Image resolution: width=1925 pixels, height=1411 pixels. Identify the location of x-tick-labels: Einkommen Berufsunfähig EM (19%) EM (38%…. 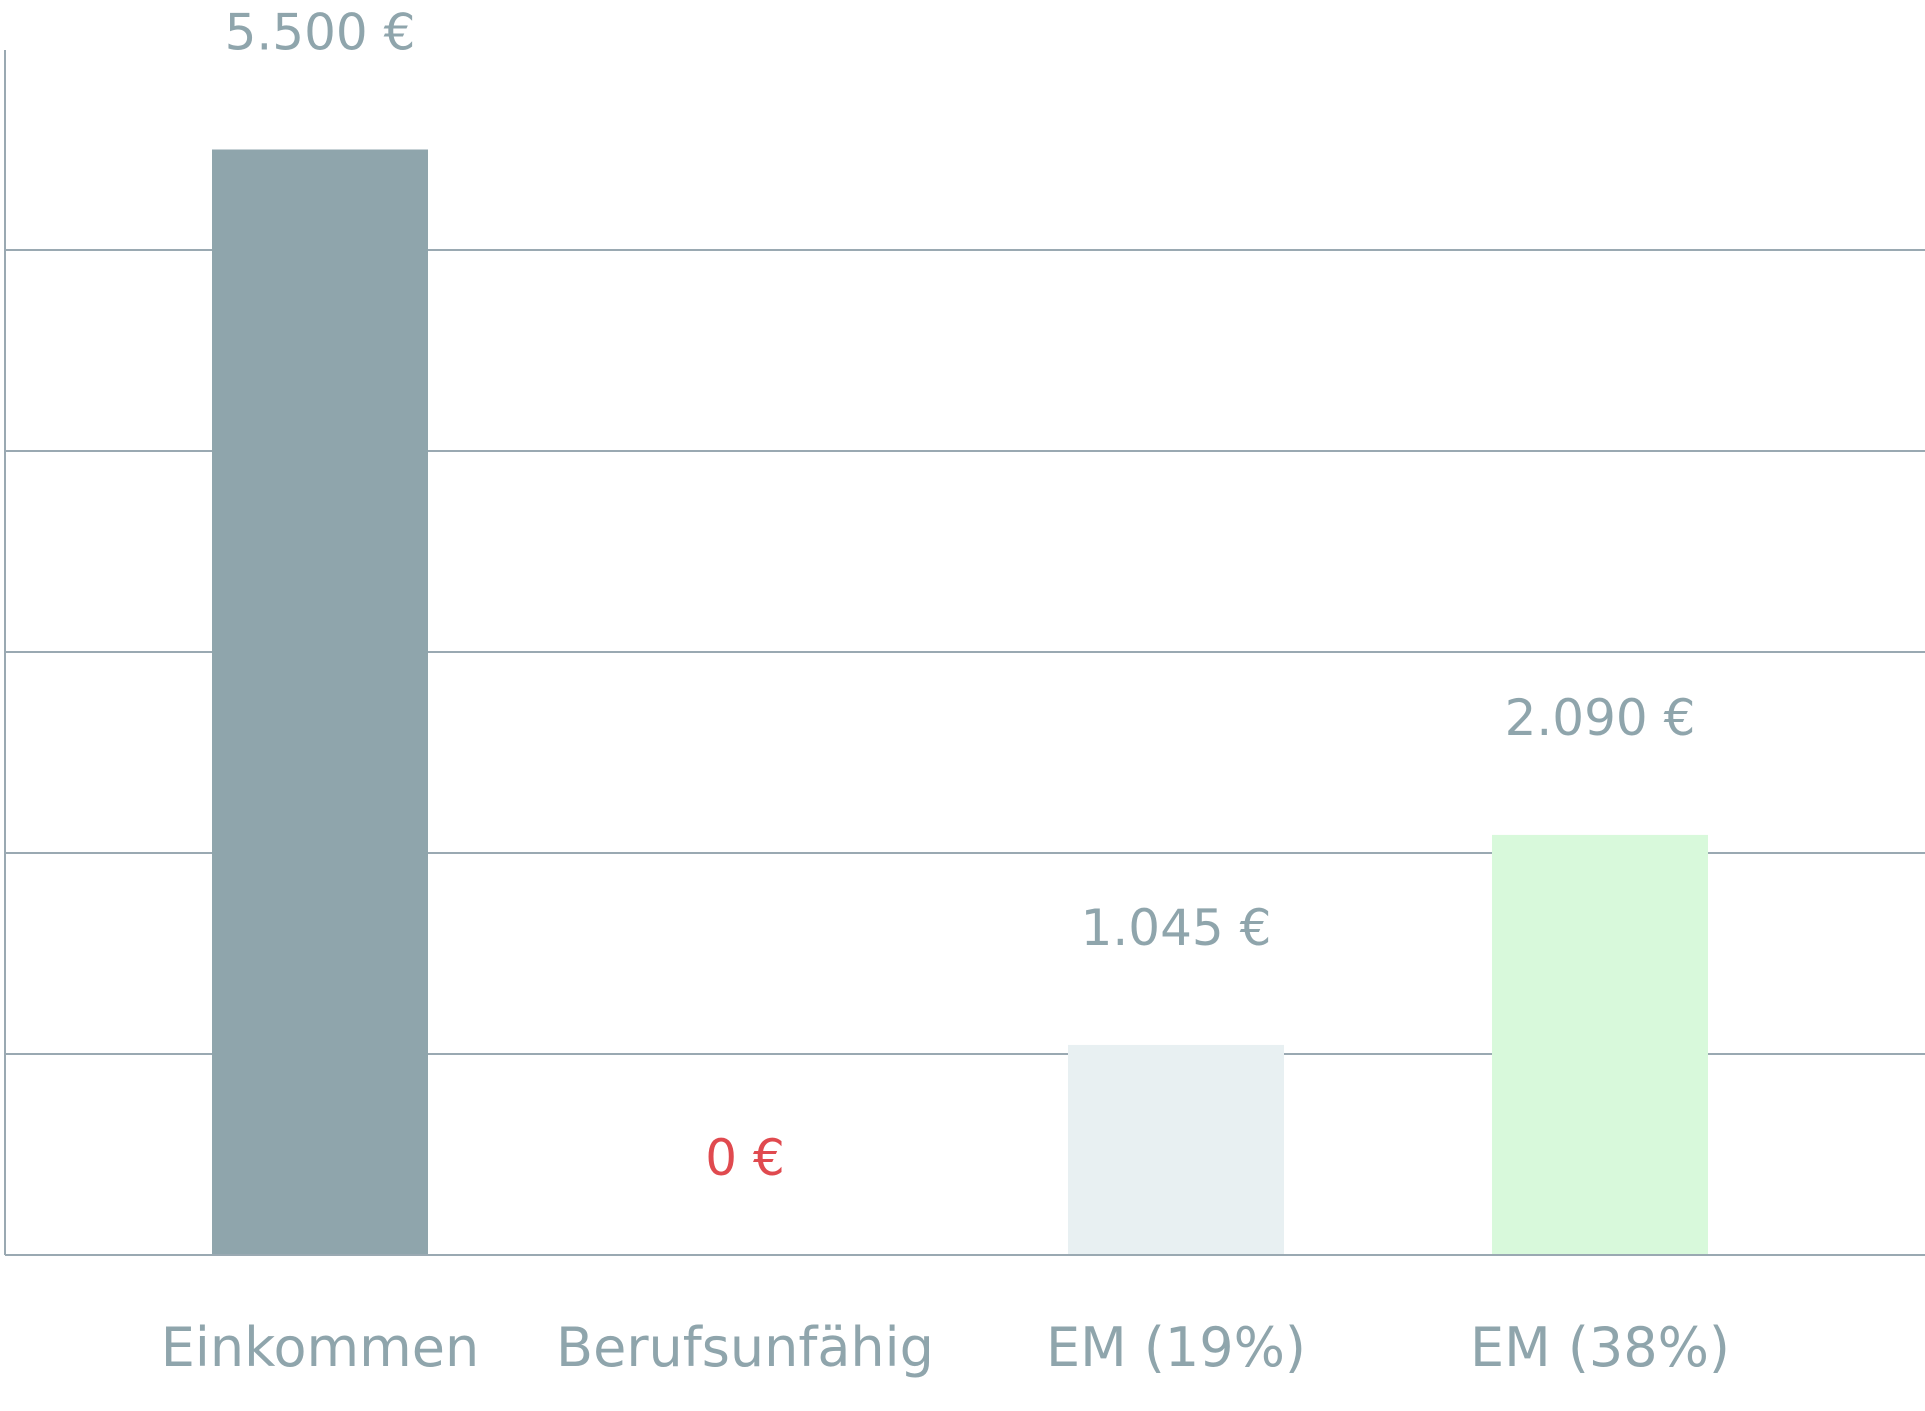
(945, 1347).